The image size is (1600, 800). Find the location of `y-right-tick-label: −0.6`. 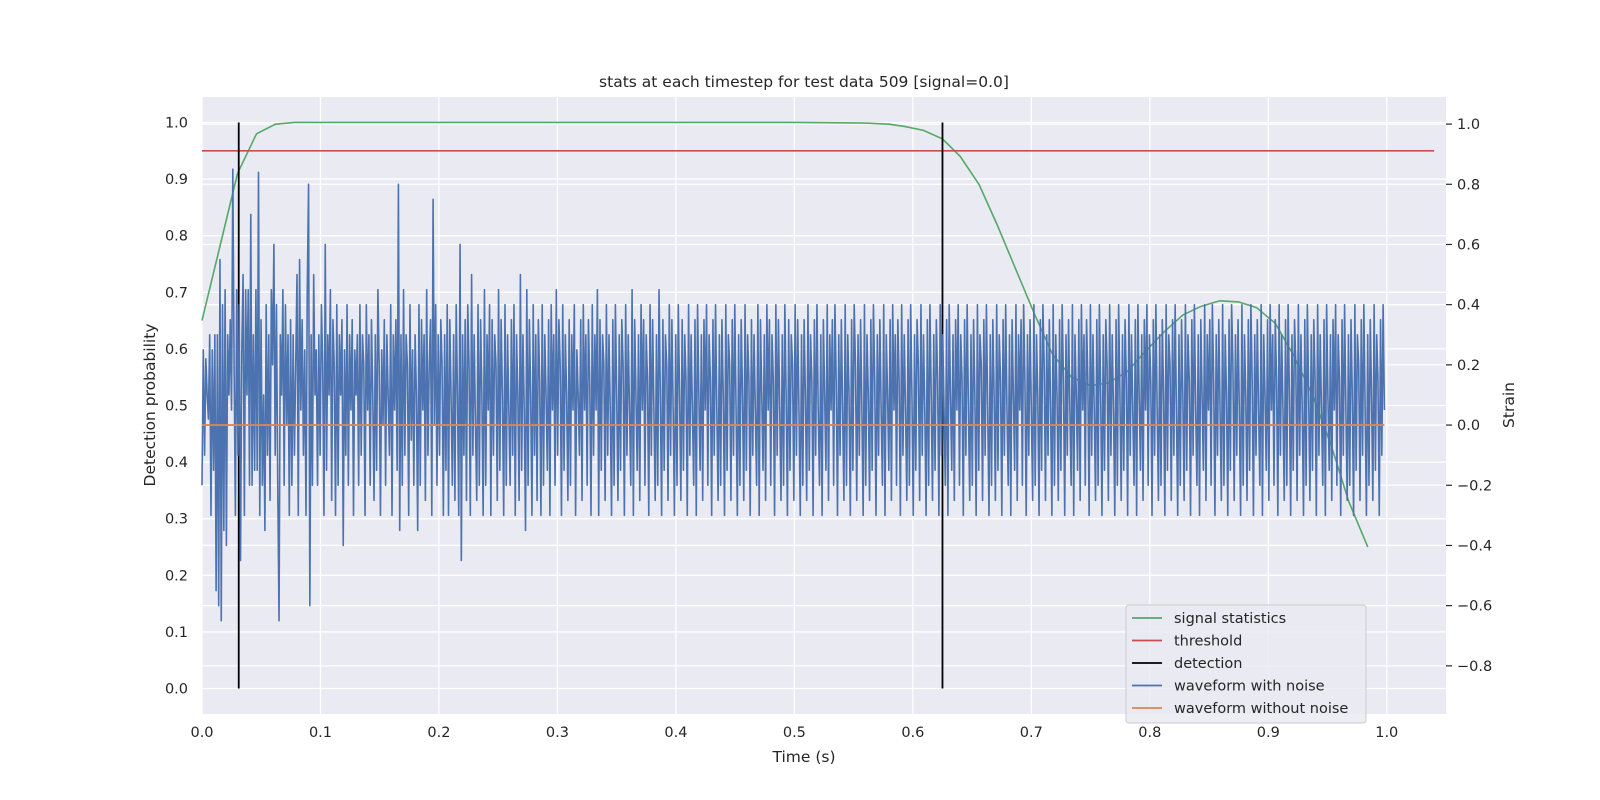

y-right-tick-label: −0.6 is located at coordinates (1474, 607).